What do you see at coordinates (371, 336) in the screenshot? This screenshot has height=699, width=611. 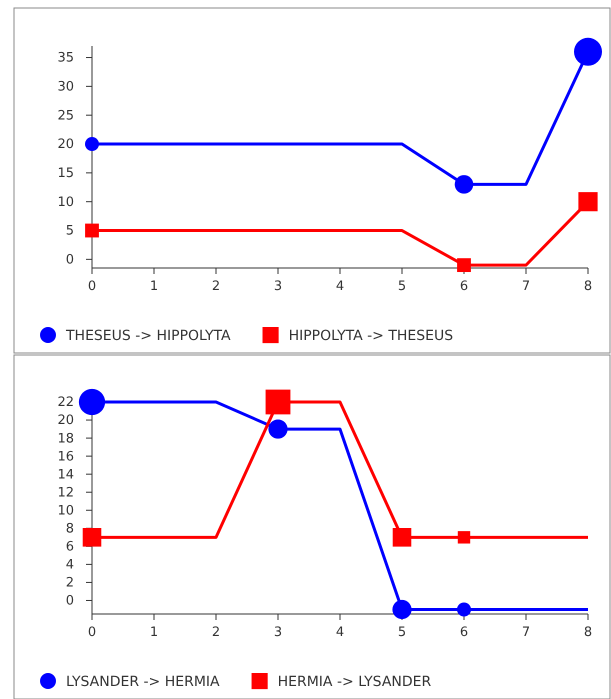 I see `legend-label: HIPPOLYTA -> THESEUS` at bounding box center [371, 336].